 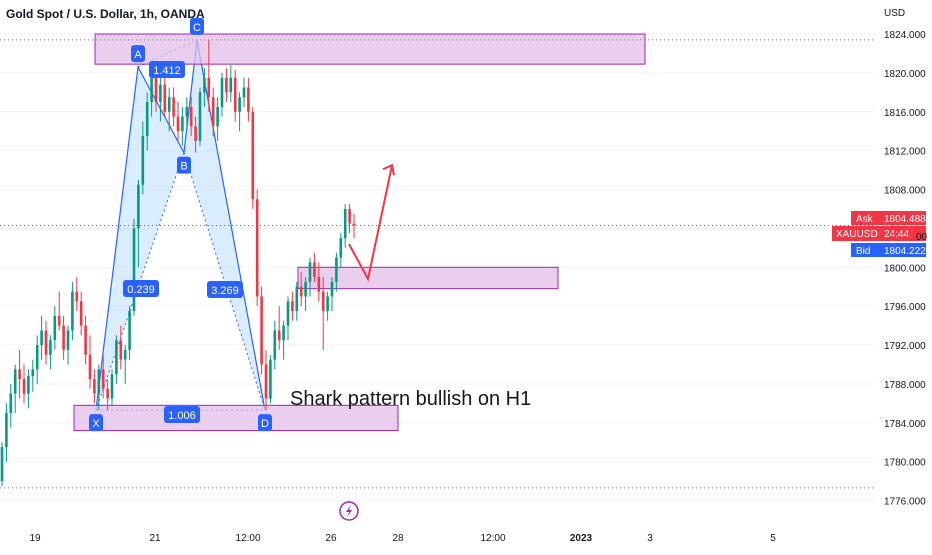 What do you see at coordinates (388, 169) in the screenshot?
I see `arrow-head` at bounding box center [388, 169].